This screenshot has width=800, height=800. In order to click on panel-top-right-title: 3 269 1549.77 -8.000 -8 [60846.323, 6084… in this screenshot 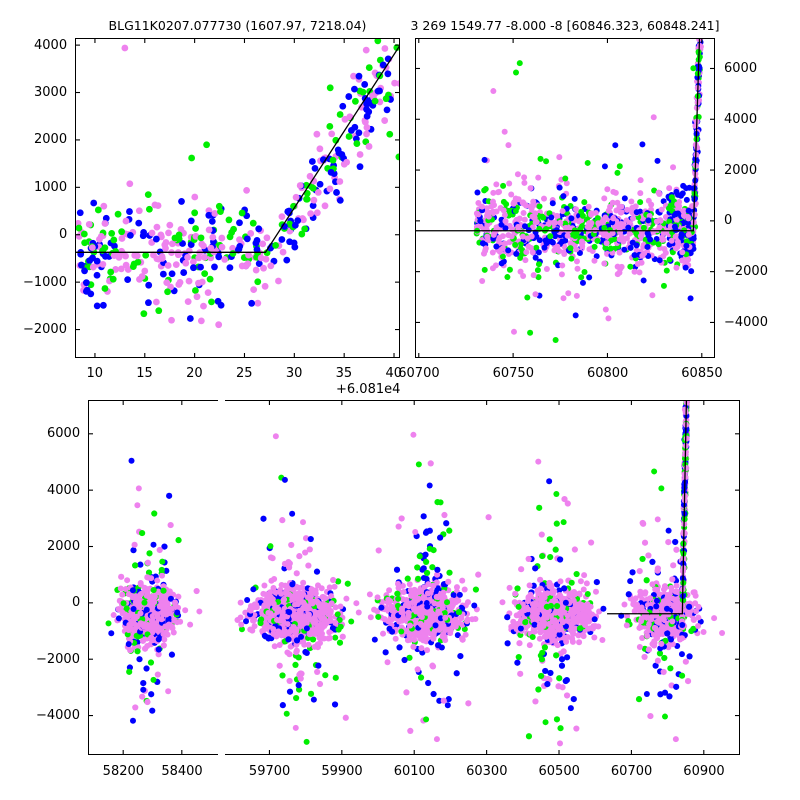, I will do `click(565, 25)`.